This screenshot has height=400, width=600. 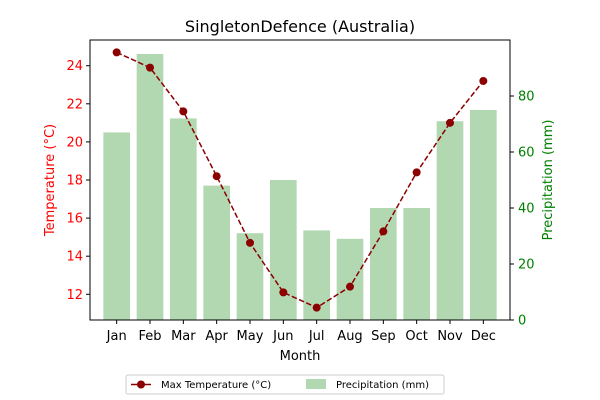 What do you see at coordinates (382, 385) in the screenshot?
I see `legend-entry-precipitation: Precipitation (mm)` at bounding box center [382, 385].